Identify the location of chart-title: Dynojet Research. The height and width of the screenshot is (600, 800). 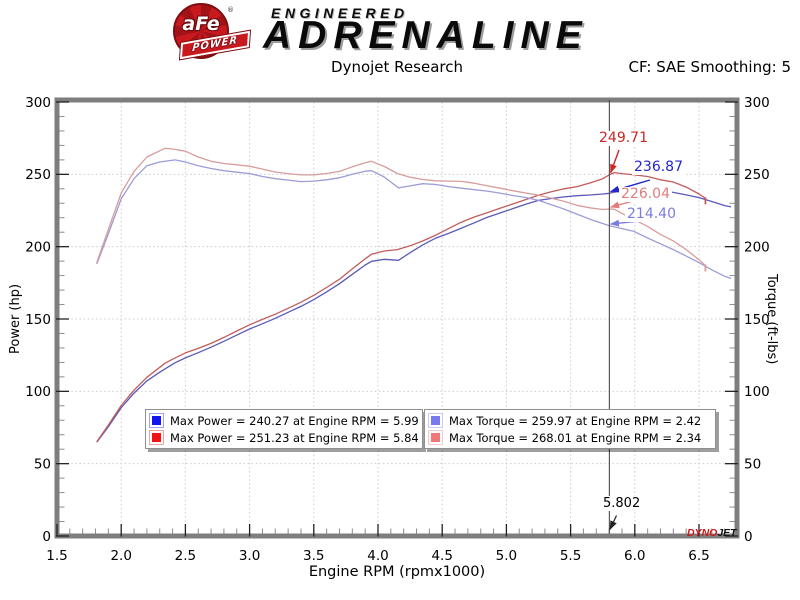
(397, 67).